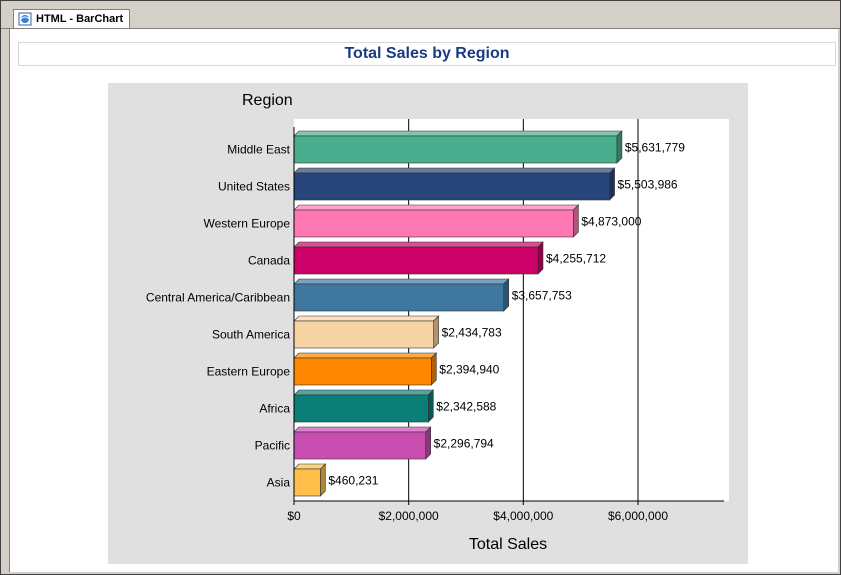  Describe the element at coordinates (218, 298) in the screenshot. I see `category-label: Central America/Caribbean` at that location.